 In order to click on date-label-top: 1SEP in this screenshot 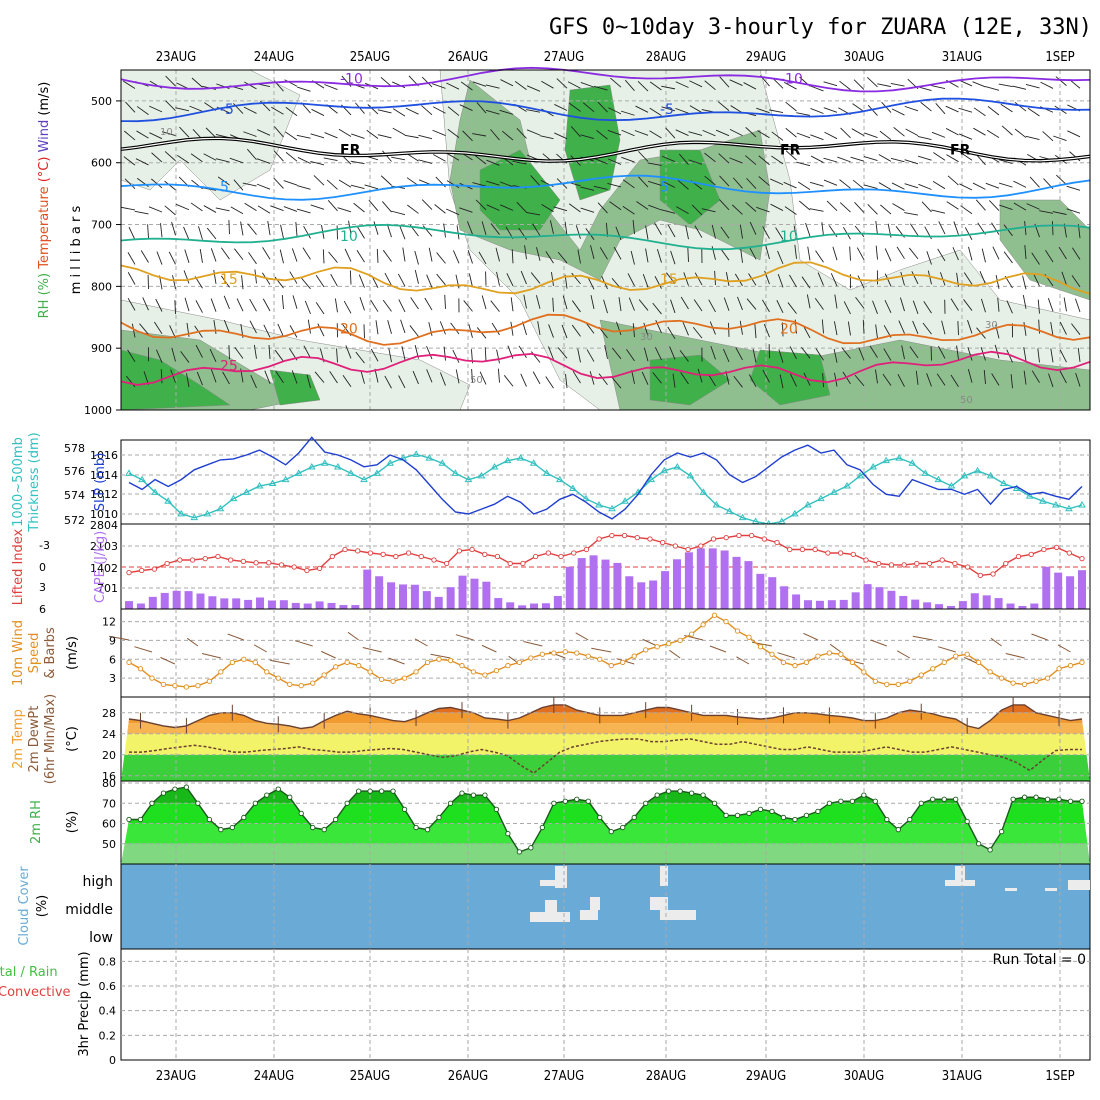, I will do `click(1059, 57)`.